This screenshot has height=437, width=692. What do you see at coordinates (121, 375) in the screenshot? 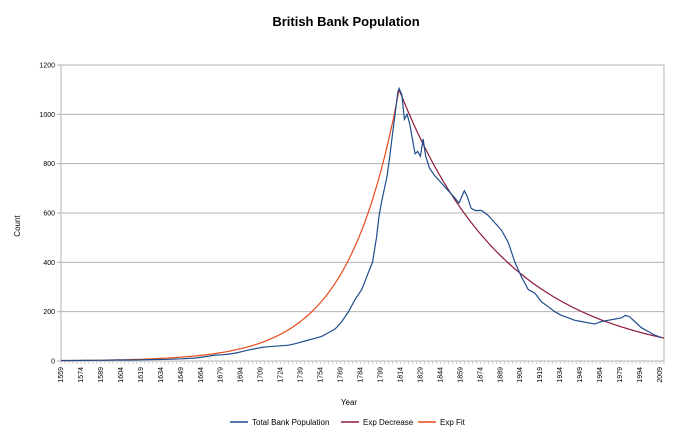
I see `x-tick-label: 1604` at bounding box center [121, 375].